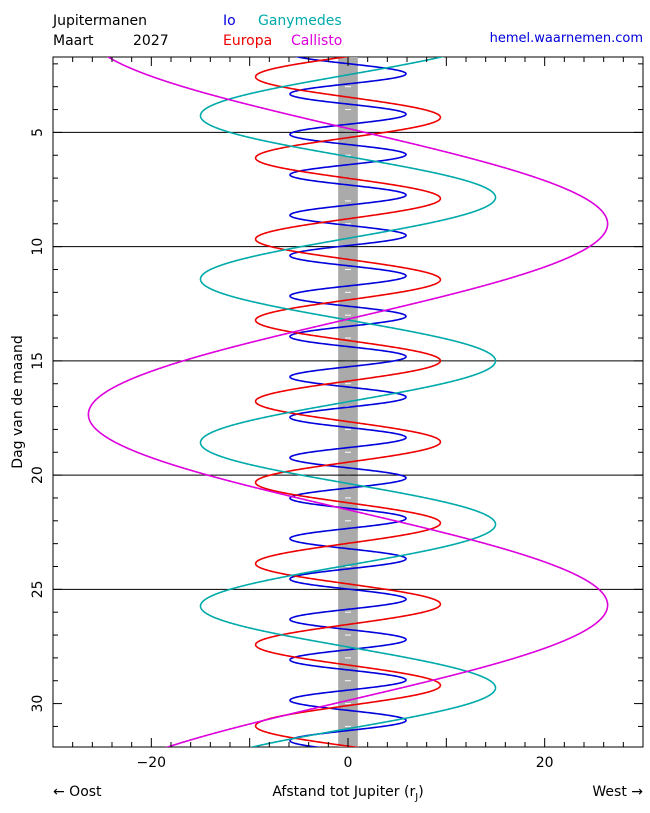 Image resolution: width=650 pixels, height=813 pixels. What do you see at coordinates (247, 41) in the screenshot?
I see `legend-europa: Europa` at bounding box center [247, 41].